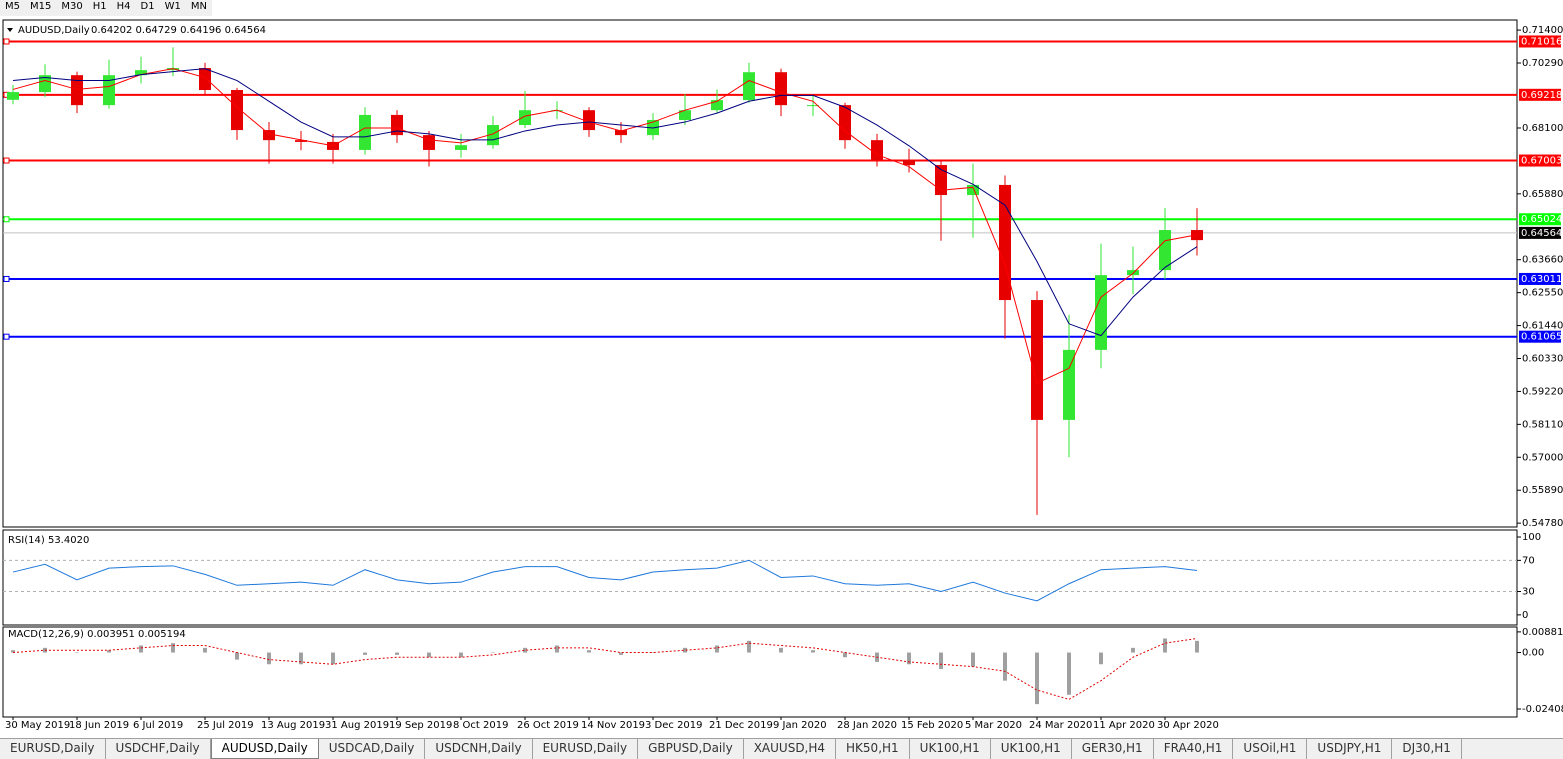  Describe the element at coordinates (479, 749) in the screenshot. I see `chart-tab: USDCNH,Daily` at that location.